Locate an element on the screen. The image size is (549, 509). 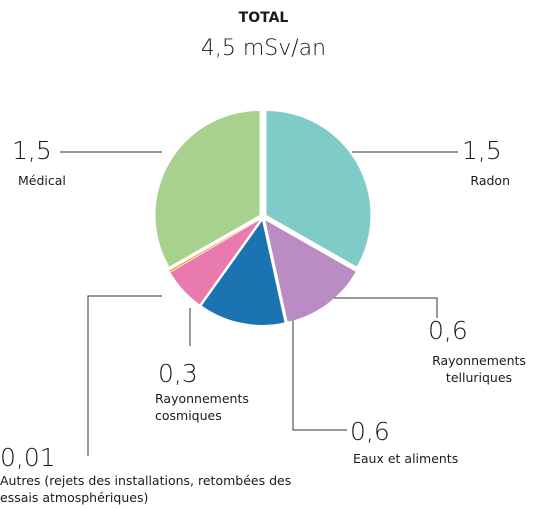
category-label: Rayonnements telluriques is located at coordinates (479, 369).